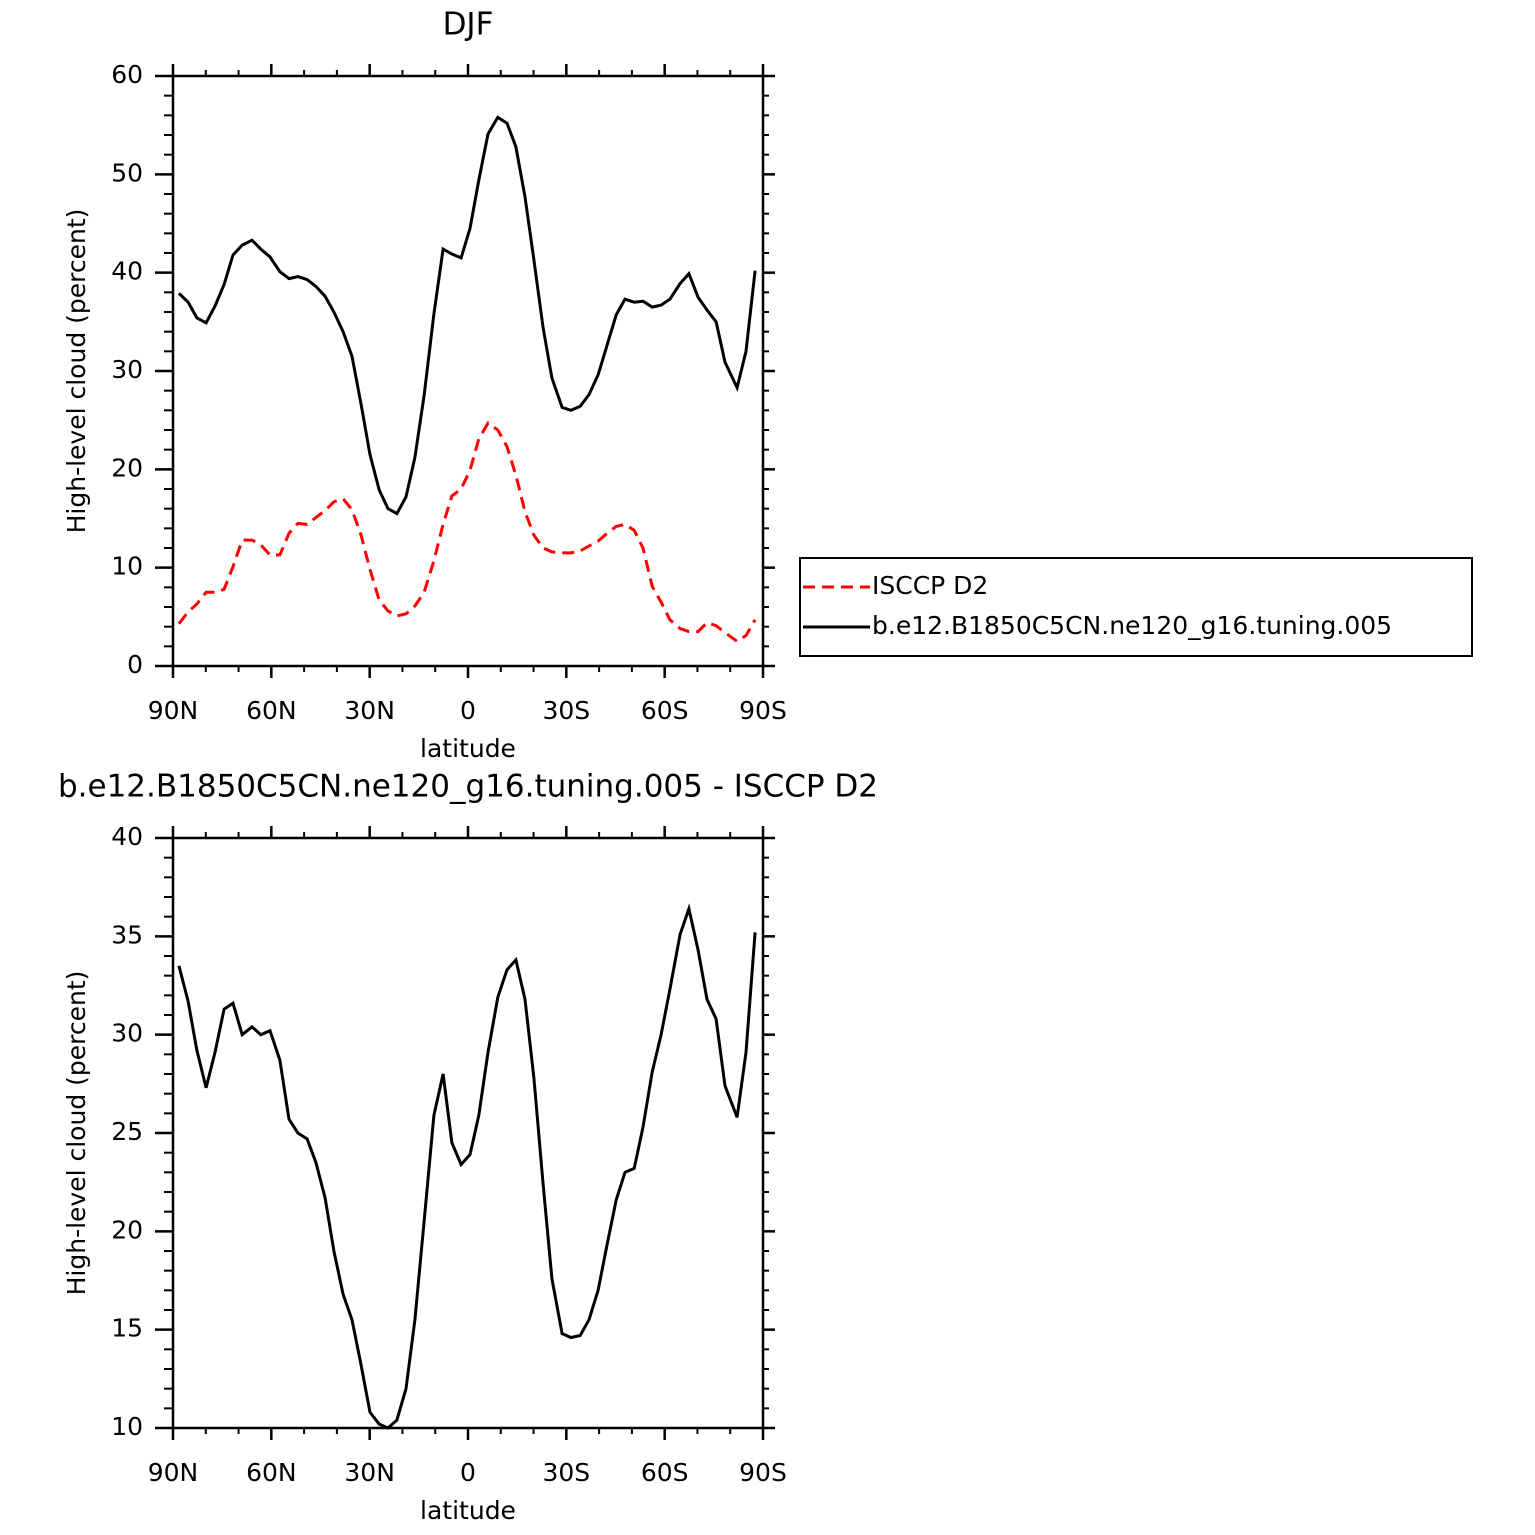 The image size is (1535, 1535). What do you see at coordinates (1132, 625) in the screenshot?
I see `legend-label: b.e12.B1850C5CN.ne120_g16.tuning.005` at bounding box center [1132, 625].